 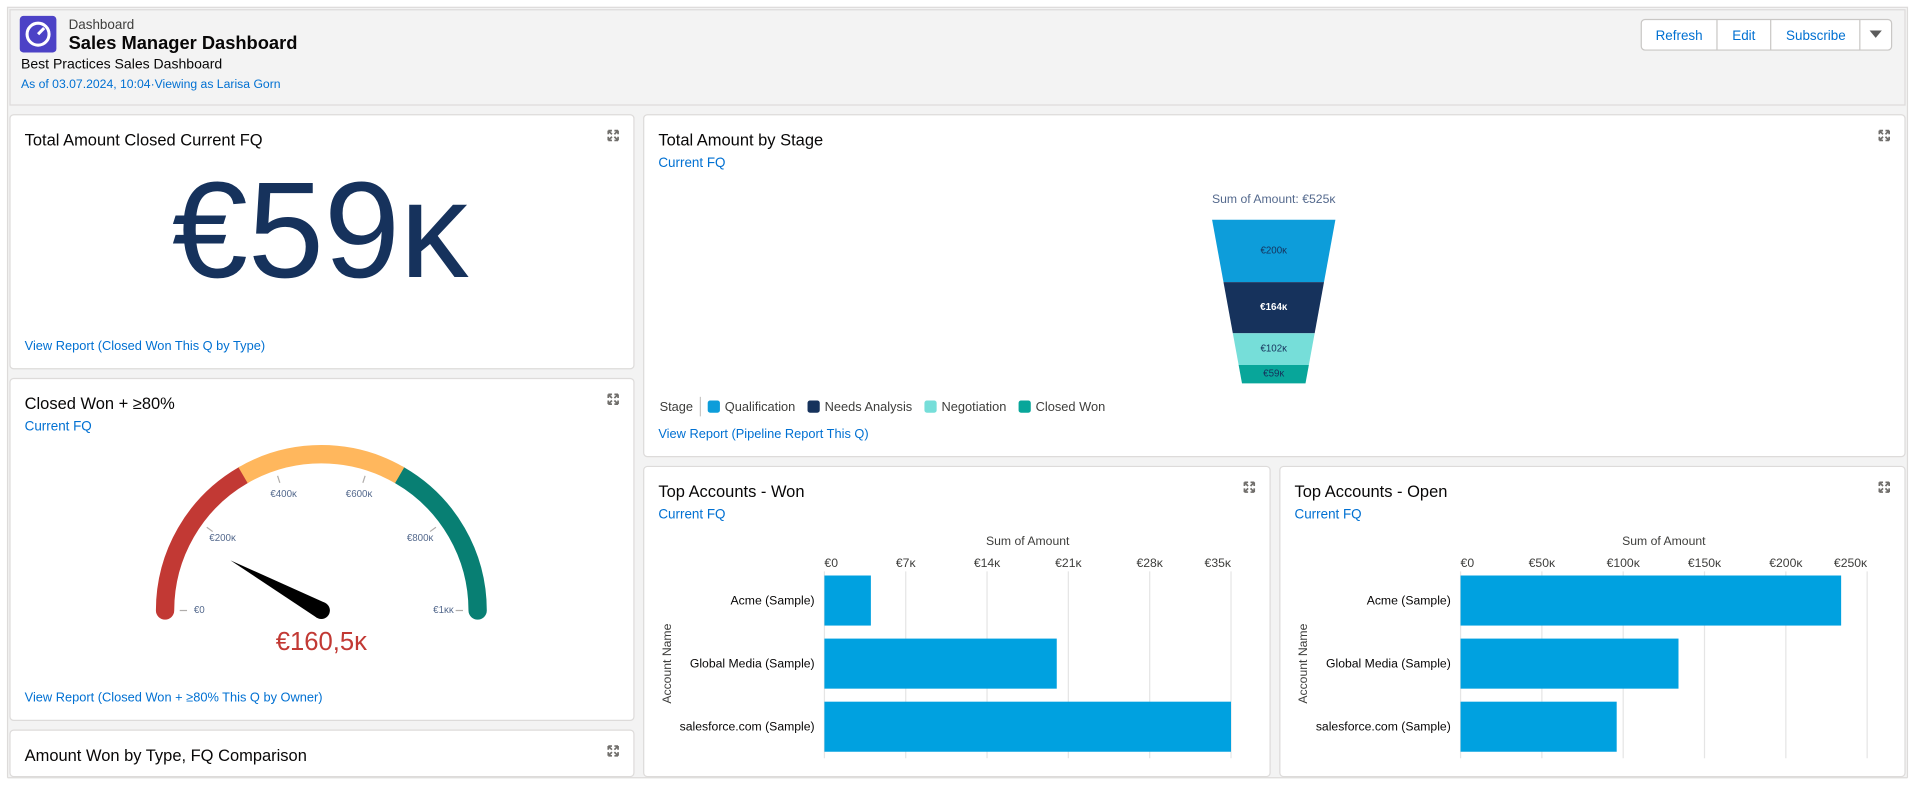 What do you see at coordinates (957, 783) in the screenshot?
I see `bottom-mask` at bounding box center [957, 783].